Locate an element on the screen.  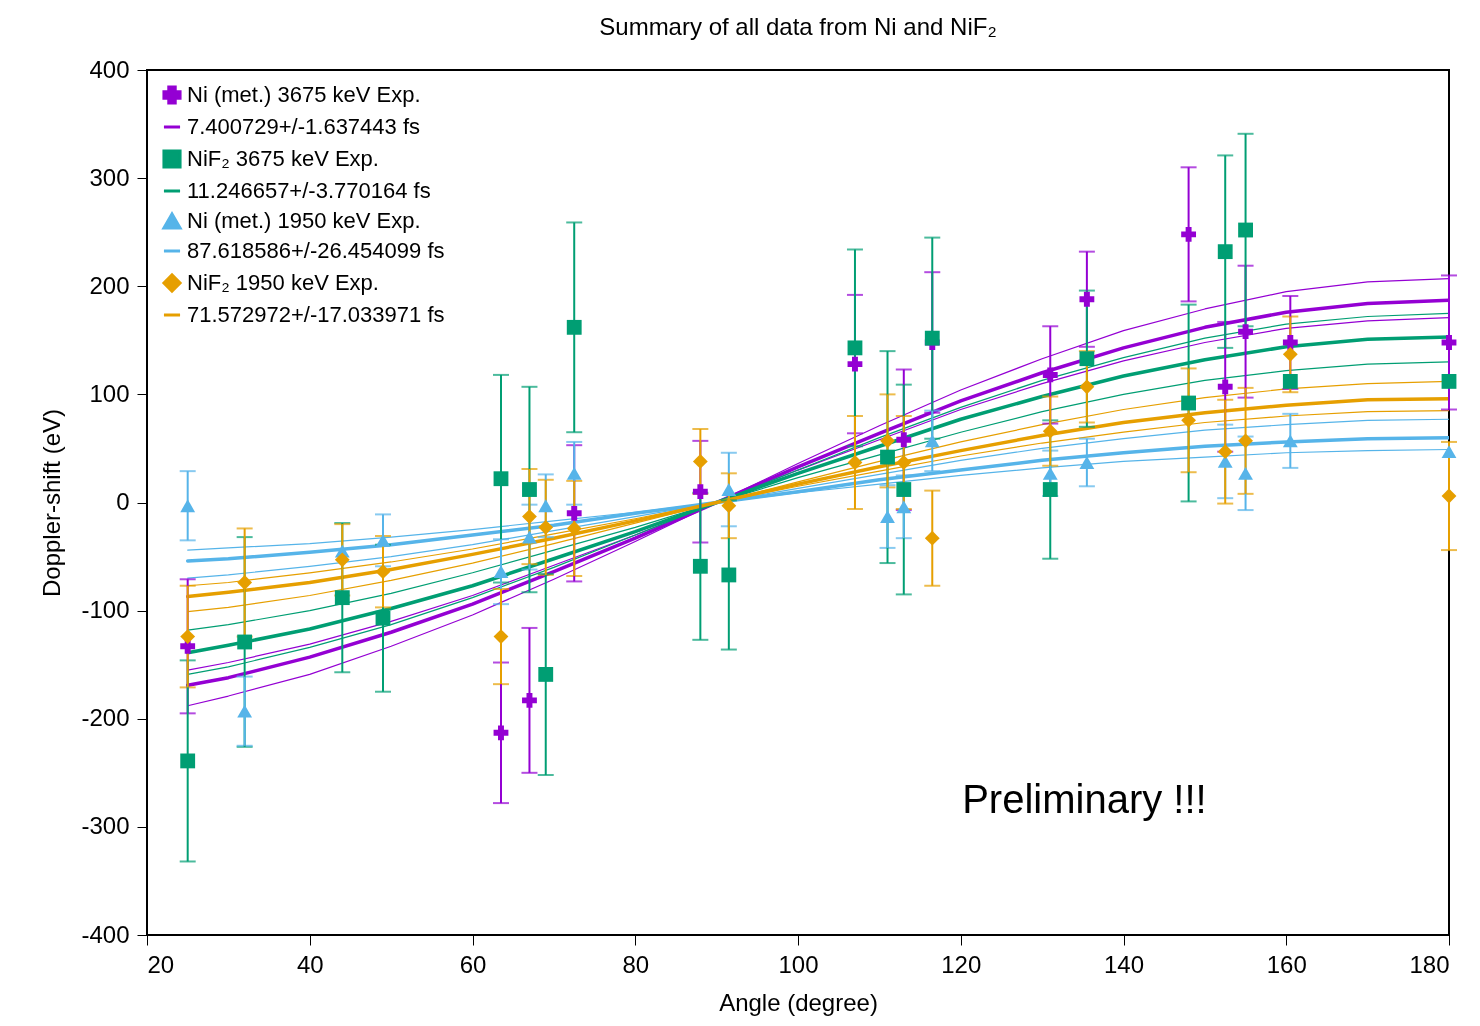
legend-label: Ni (met.) 3675 keV Exp. is located at coordinates (304, 94).